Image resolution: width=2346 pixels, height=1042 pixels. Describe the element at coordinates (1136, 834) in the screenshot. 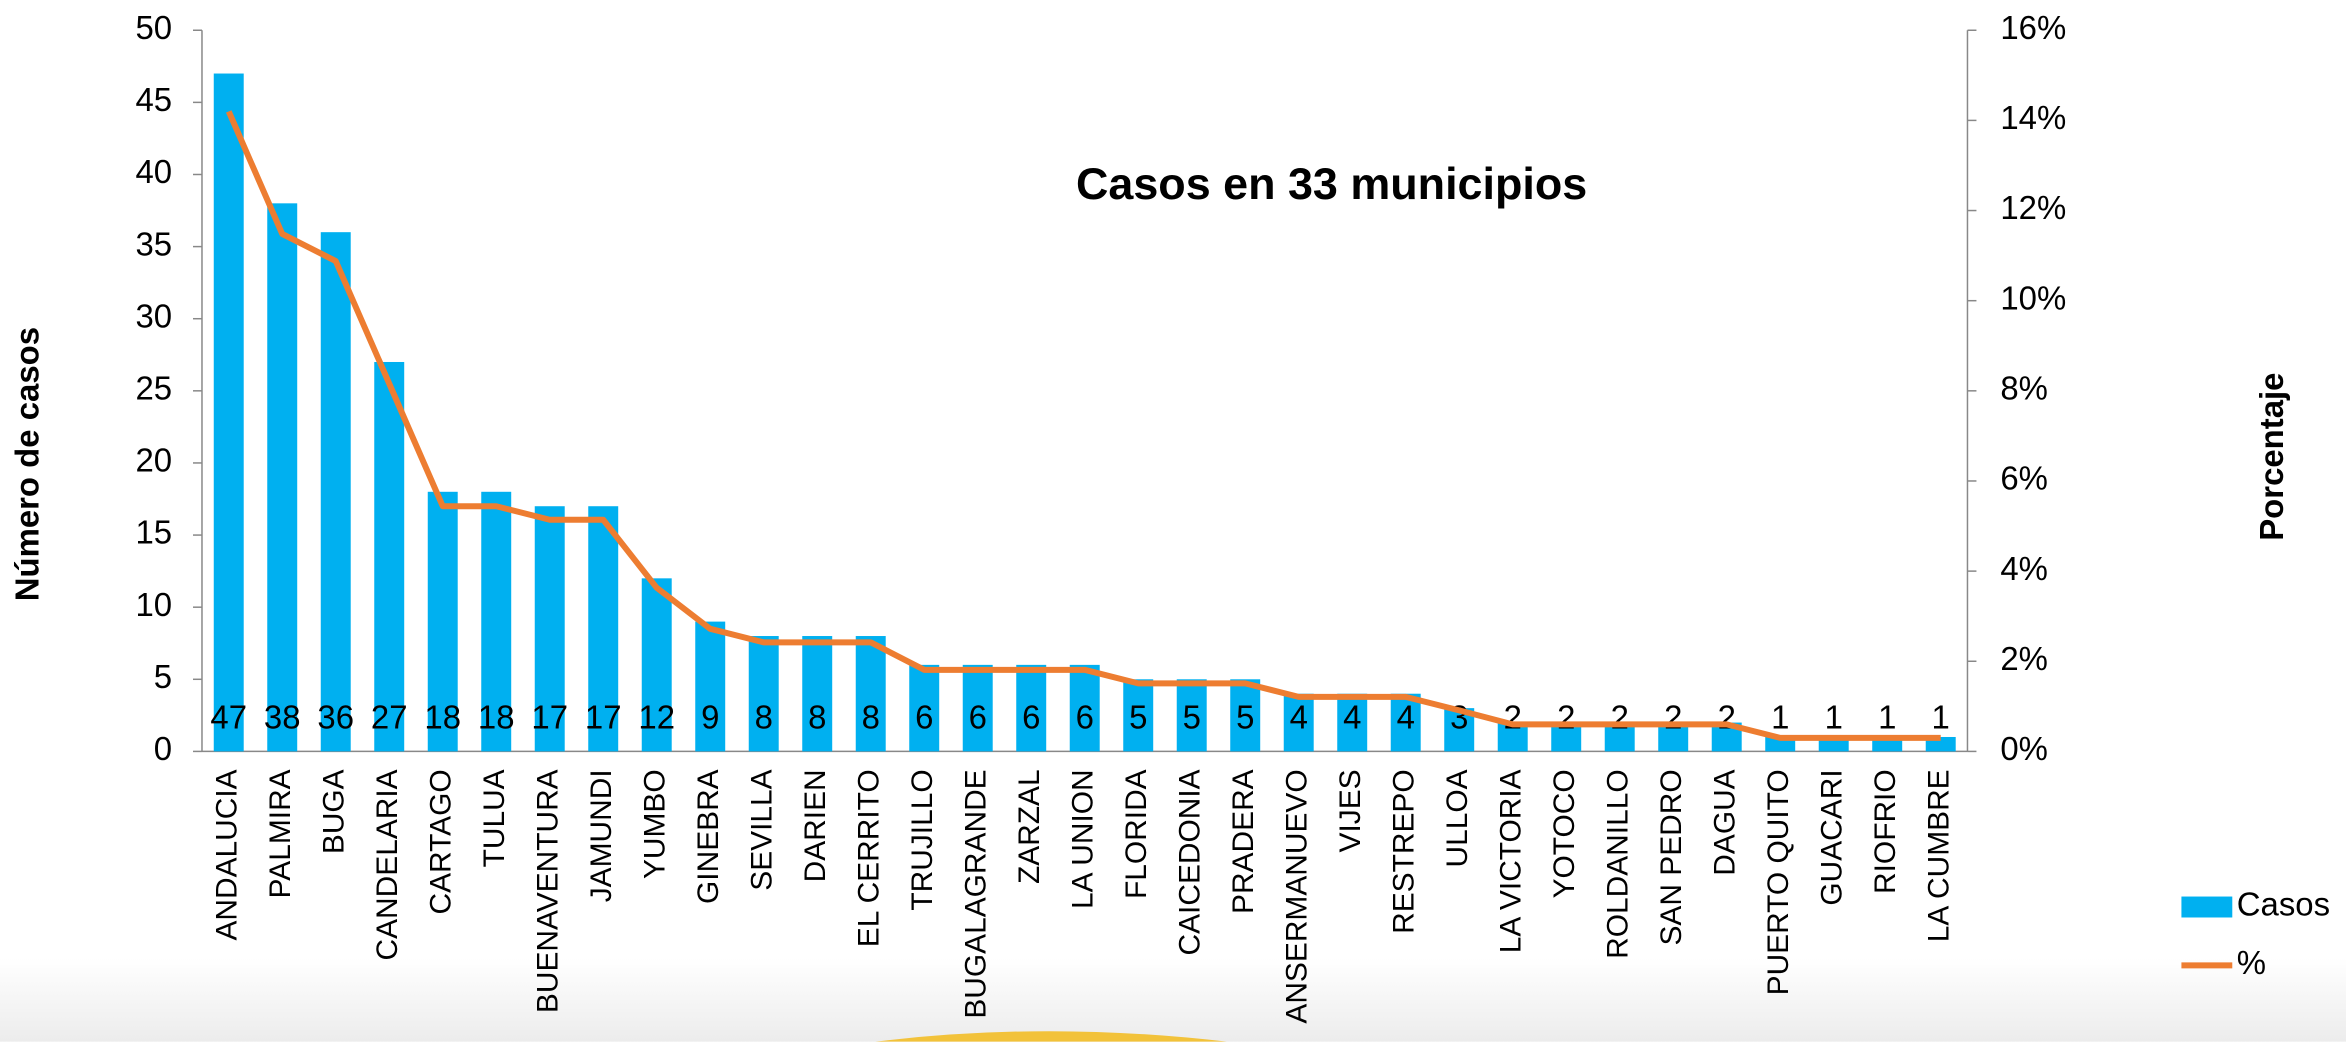

I see `x-tick-label: FLORIDA` at that location.